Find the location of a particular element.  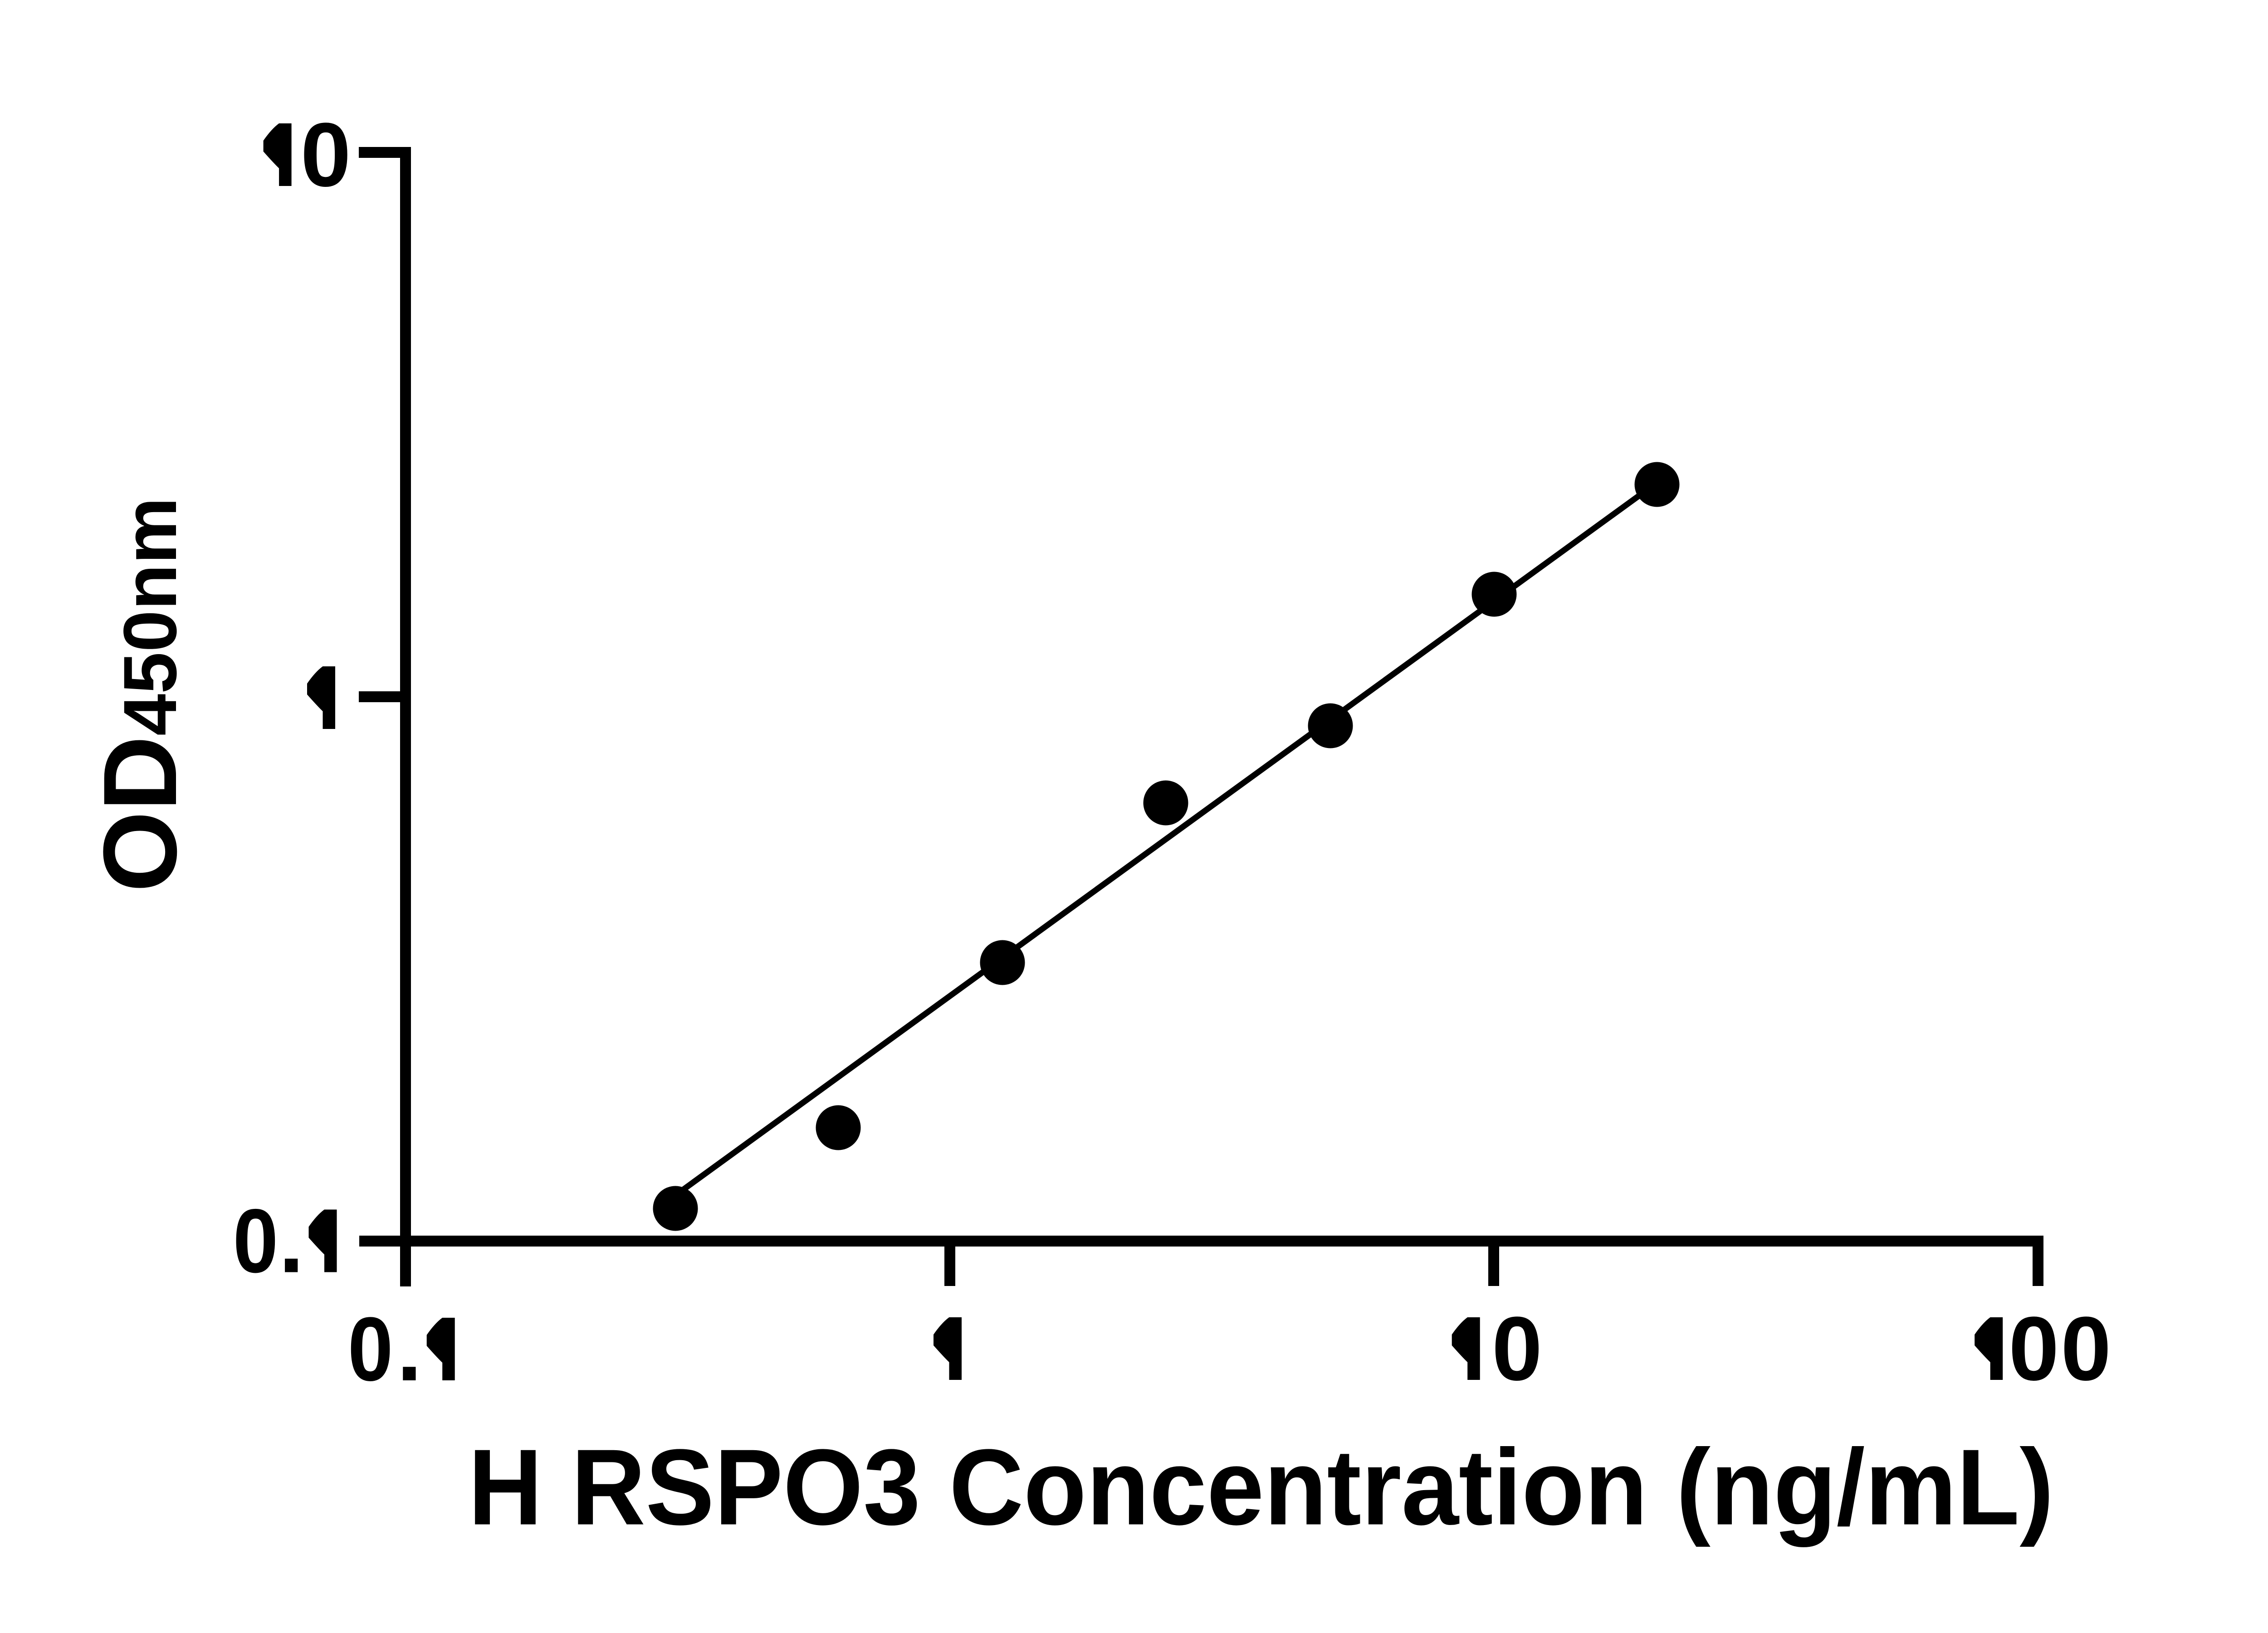

svg-text: H RSPO3 Concentration (ng/mL) is located at coordinates (1261, 1488).